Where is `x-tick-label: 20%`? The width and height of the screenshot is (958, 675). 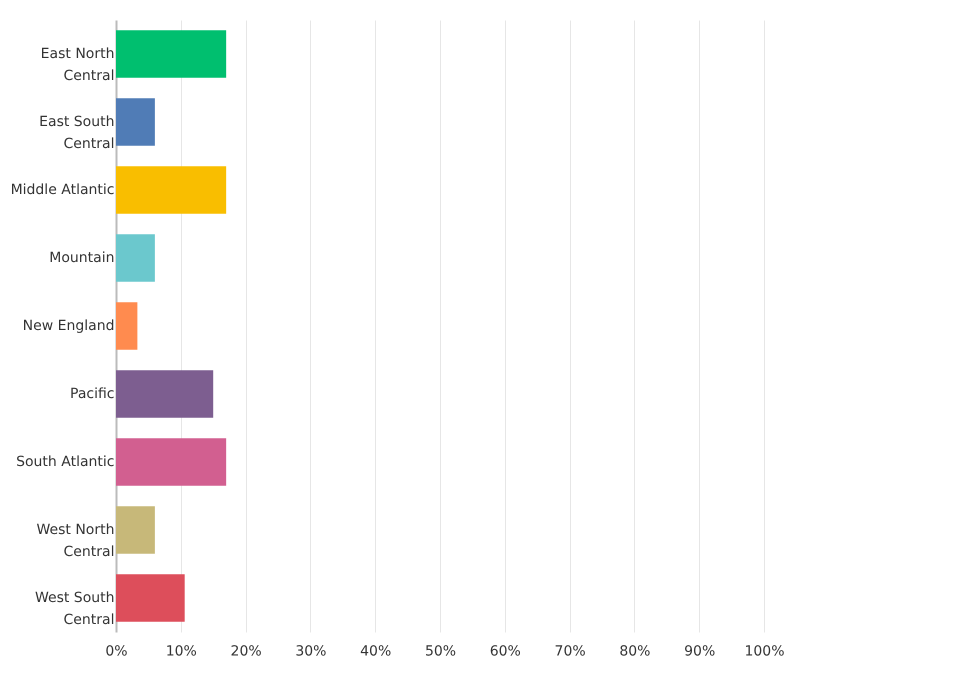 x-tick-label: 20% is located at coordinates (246, 652).